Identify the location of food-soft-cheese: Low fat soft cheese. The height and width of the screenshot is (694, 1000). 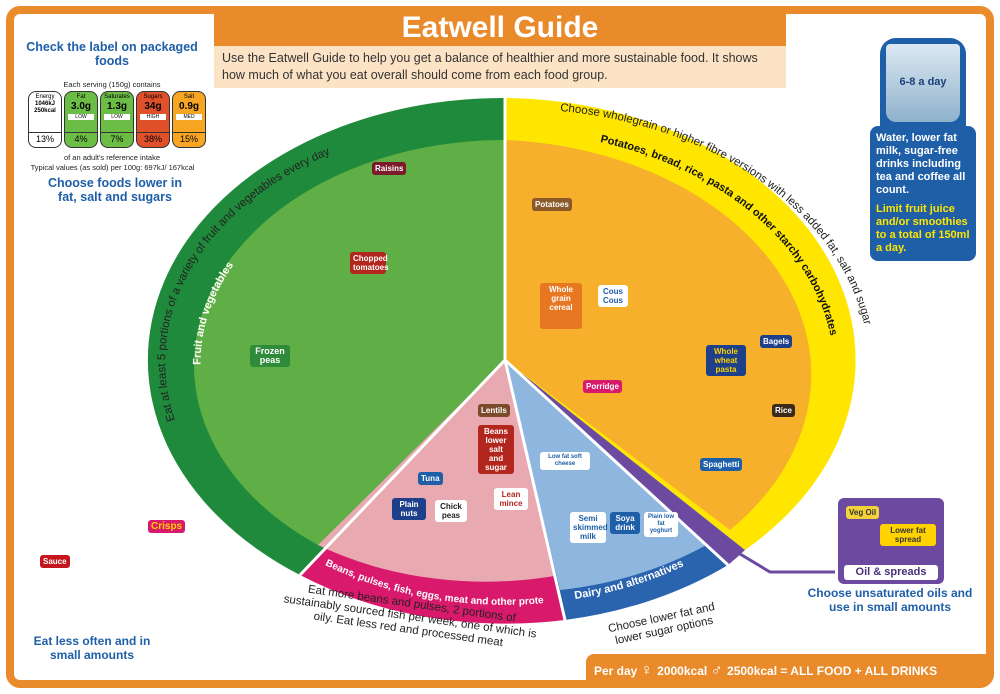
(565, 461).